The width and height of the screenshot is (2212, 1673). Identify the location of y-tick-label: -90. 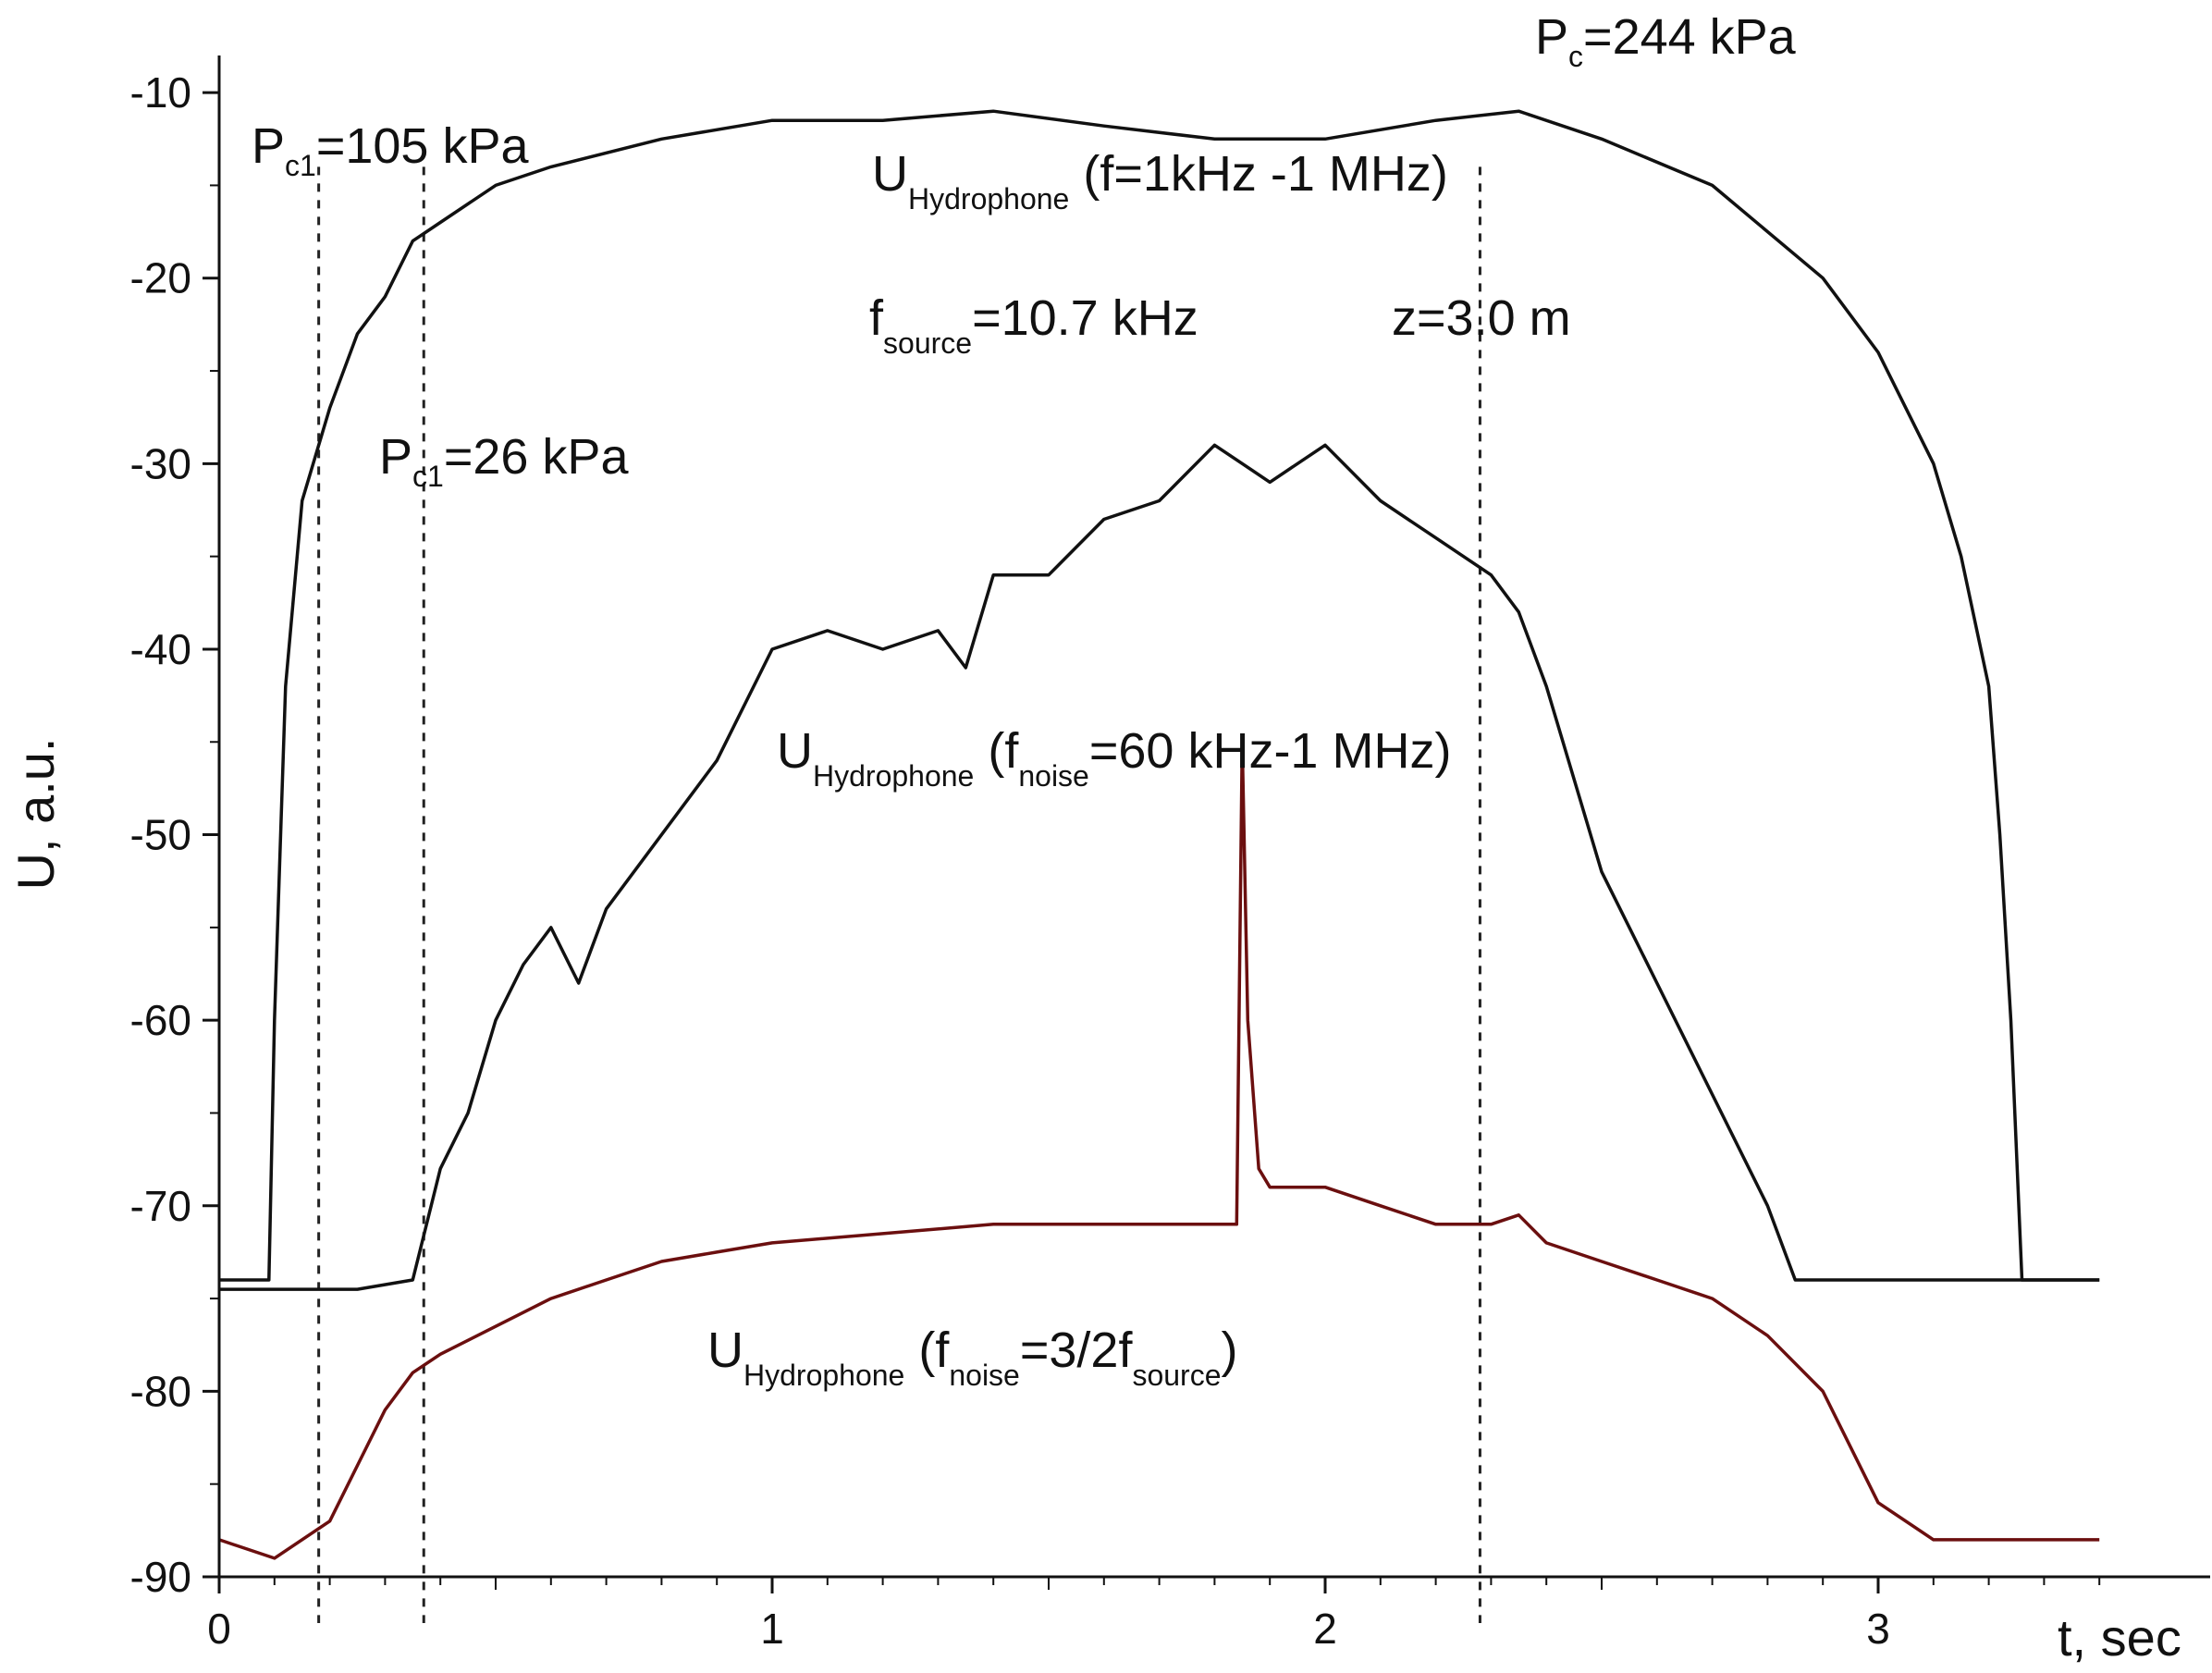
(160, 1577).